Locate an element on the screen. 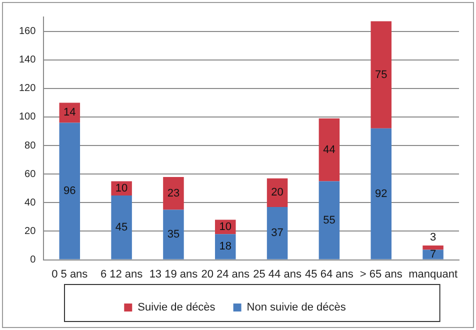 This screenshot has height=330, width=476. data-label: 23 is located at coordinates (173, 193).